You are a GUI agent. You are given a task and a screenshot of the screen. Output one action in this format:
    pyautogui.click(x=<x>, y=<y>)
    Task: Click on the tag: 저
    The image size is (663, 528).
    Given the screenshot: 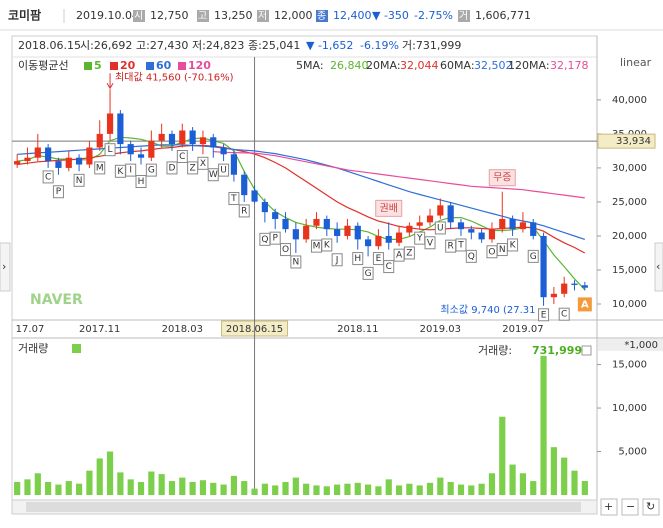 What is the action you would take?
    pyautogui.click(x=262, y=16)
    